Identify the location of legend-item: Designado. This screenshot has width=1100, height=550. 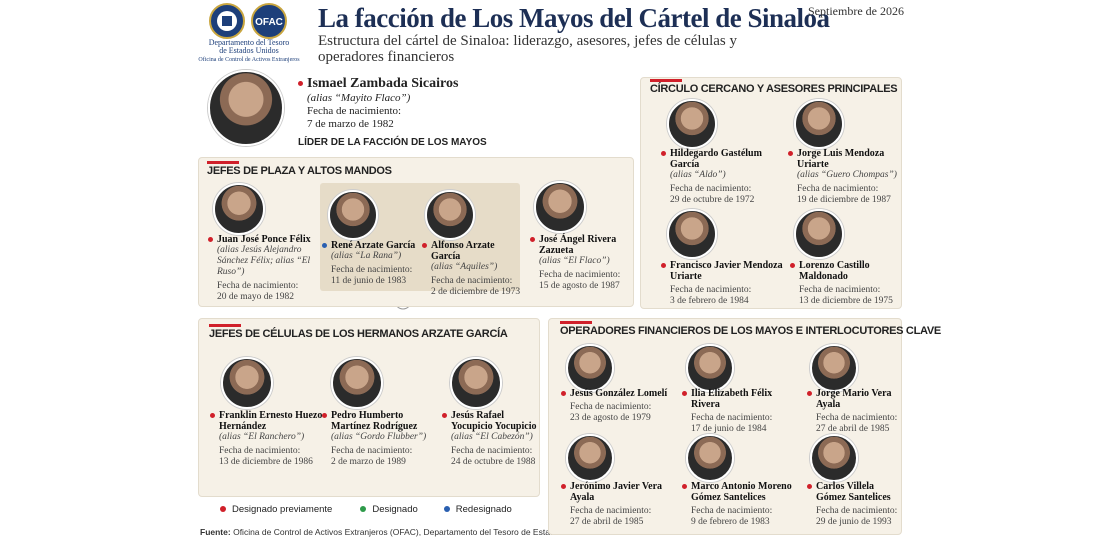
(389, 509).